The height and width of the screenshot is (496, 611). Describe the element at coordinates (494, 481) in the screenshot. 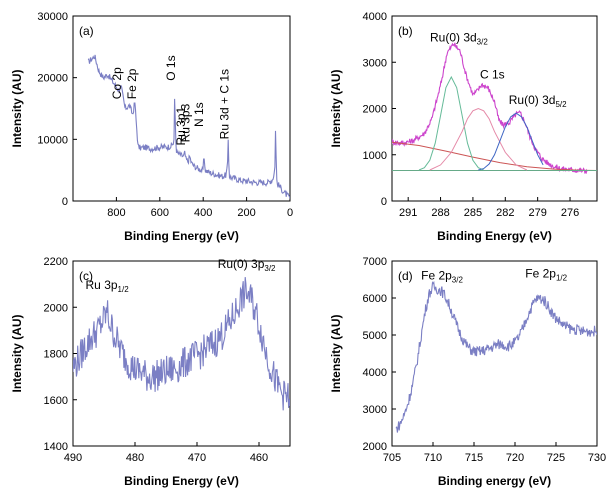

I see `x-axis-title: Binding energy (eV)` at that location.